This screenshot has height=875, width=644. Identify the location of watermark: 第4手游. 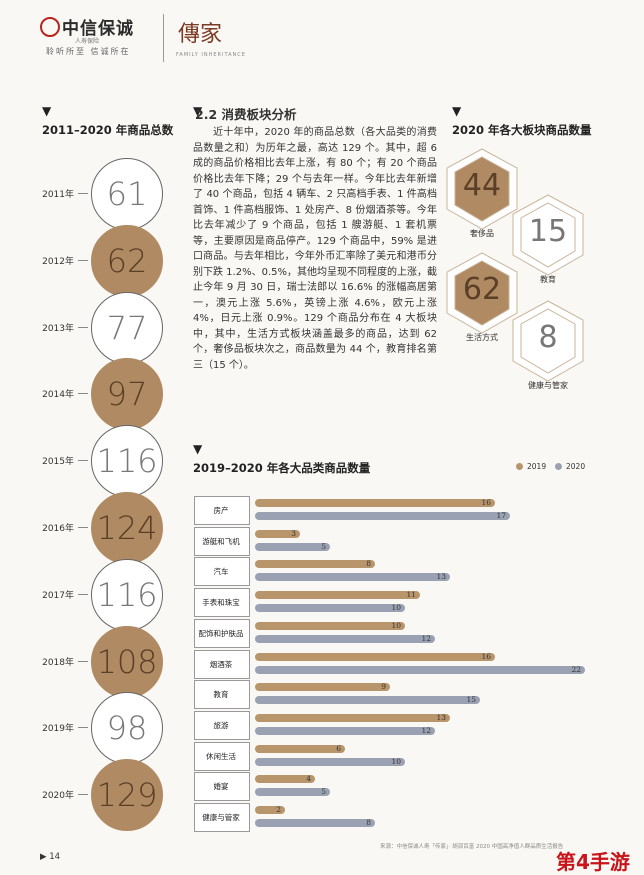
(593, 862).